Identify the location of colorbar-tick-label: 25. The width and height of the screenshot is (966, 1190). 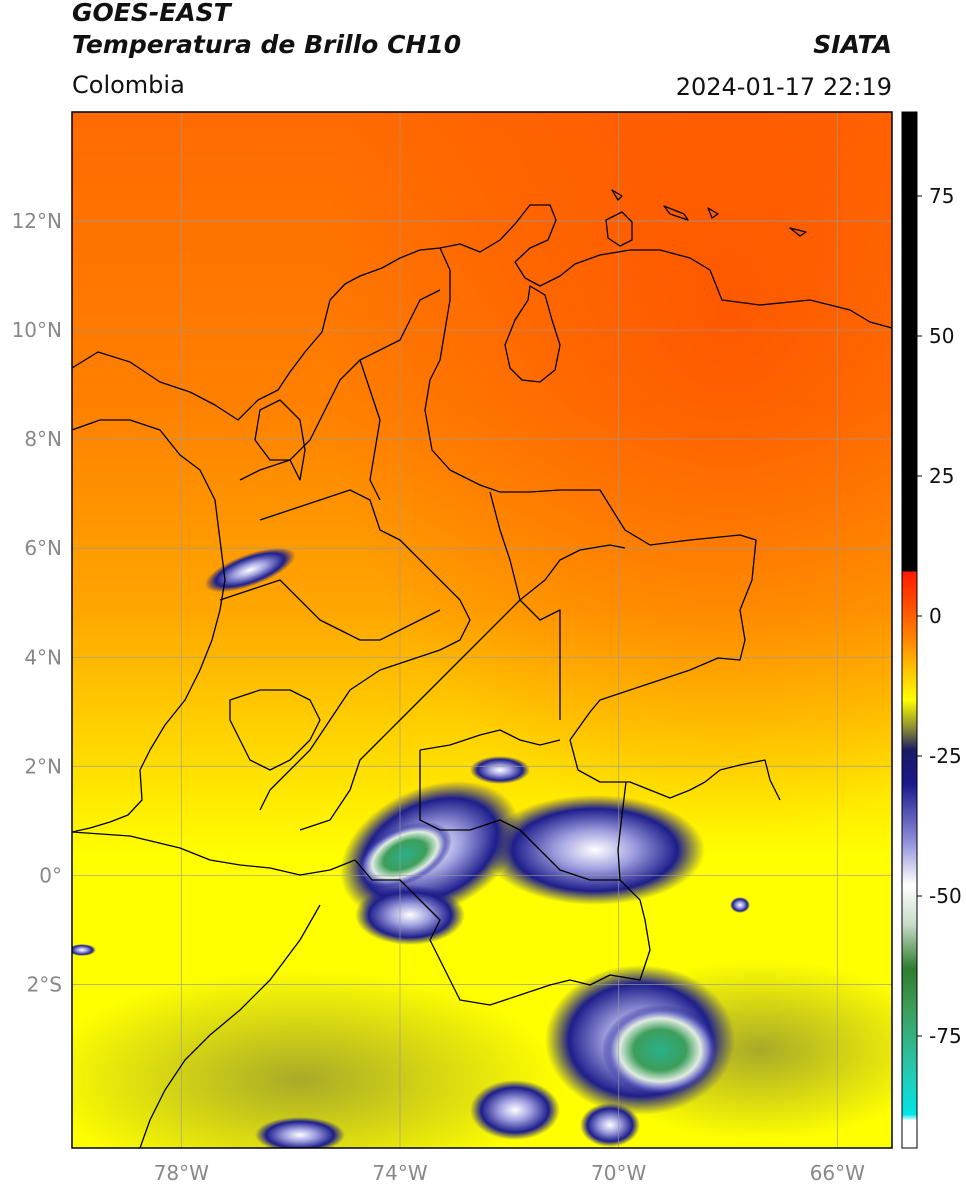
(941, 476).